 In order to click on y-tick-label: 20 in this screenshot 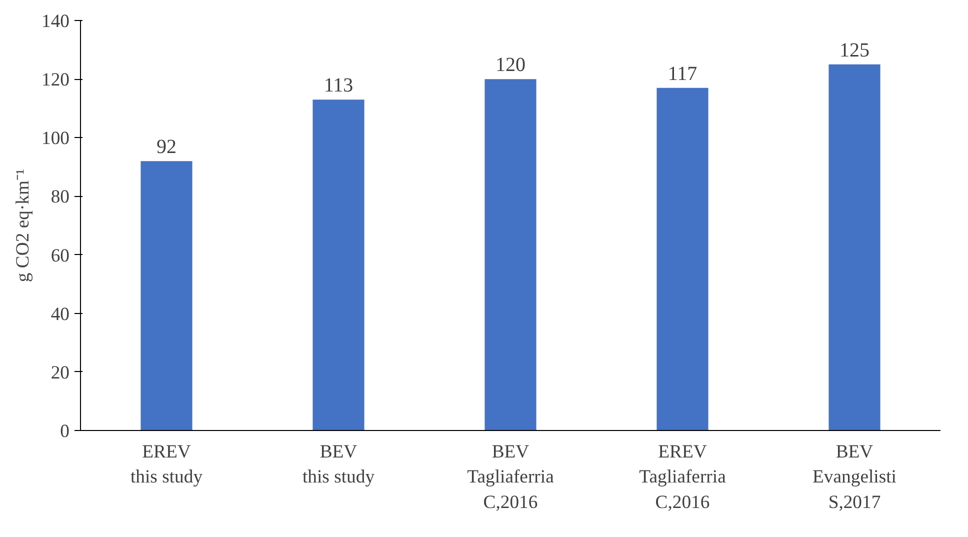, I will do `click(60, 373)`.